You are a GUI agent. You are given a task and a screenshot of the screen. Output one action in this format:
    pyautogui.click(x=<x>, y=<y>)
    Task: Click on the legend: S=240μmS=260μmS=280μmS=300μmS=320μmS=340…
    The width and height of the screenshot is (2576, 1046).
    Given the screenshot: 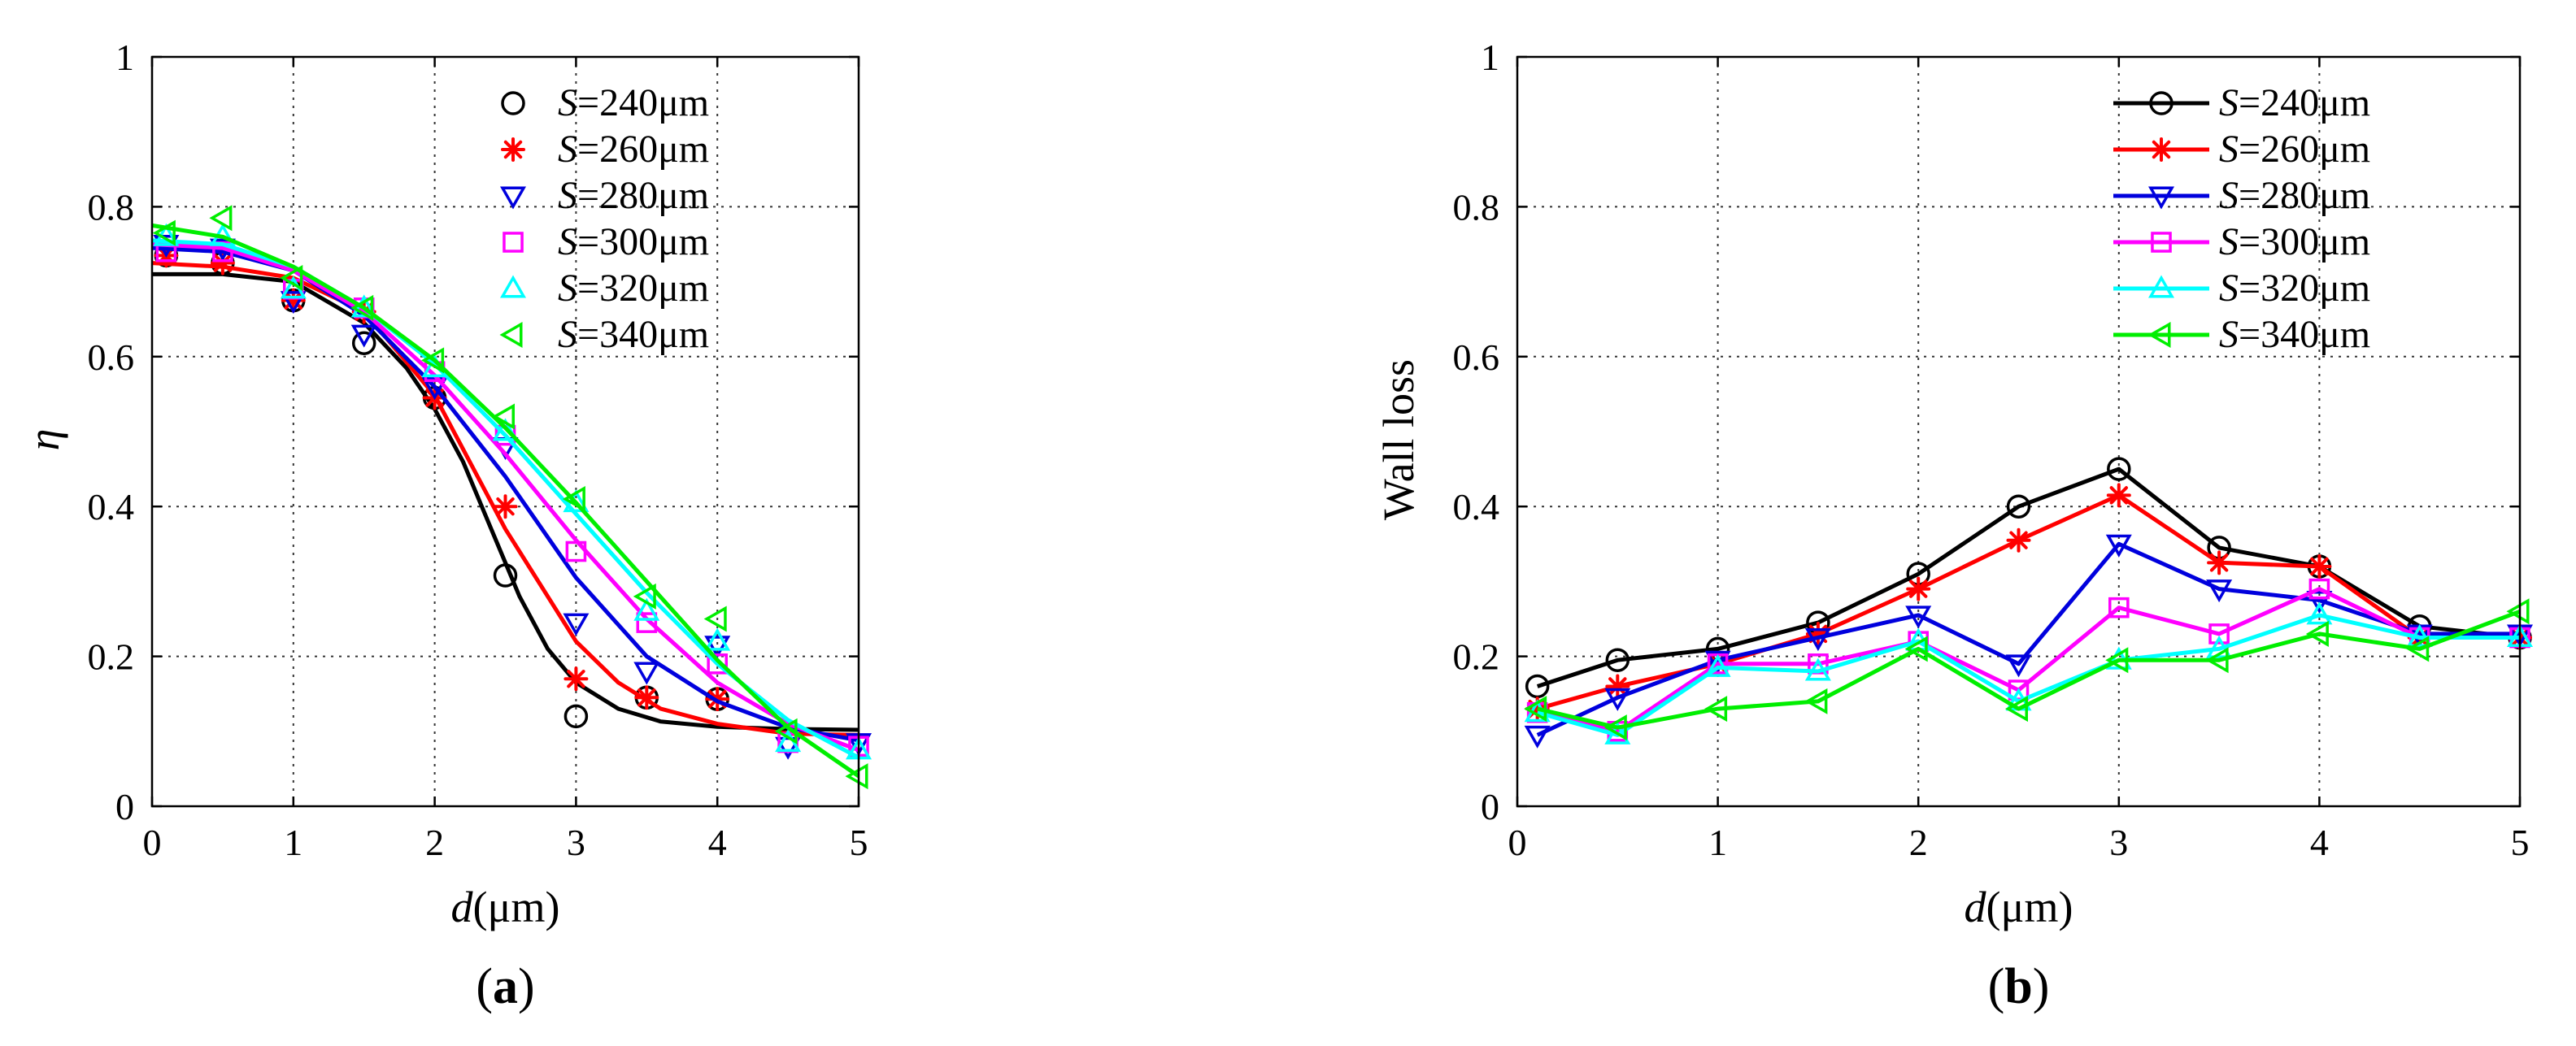 What is the action you would take?
    pyautogui.click(x=2241, y=219)
    